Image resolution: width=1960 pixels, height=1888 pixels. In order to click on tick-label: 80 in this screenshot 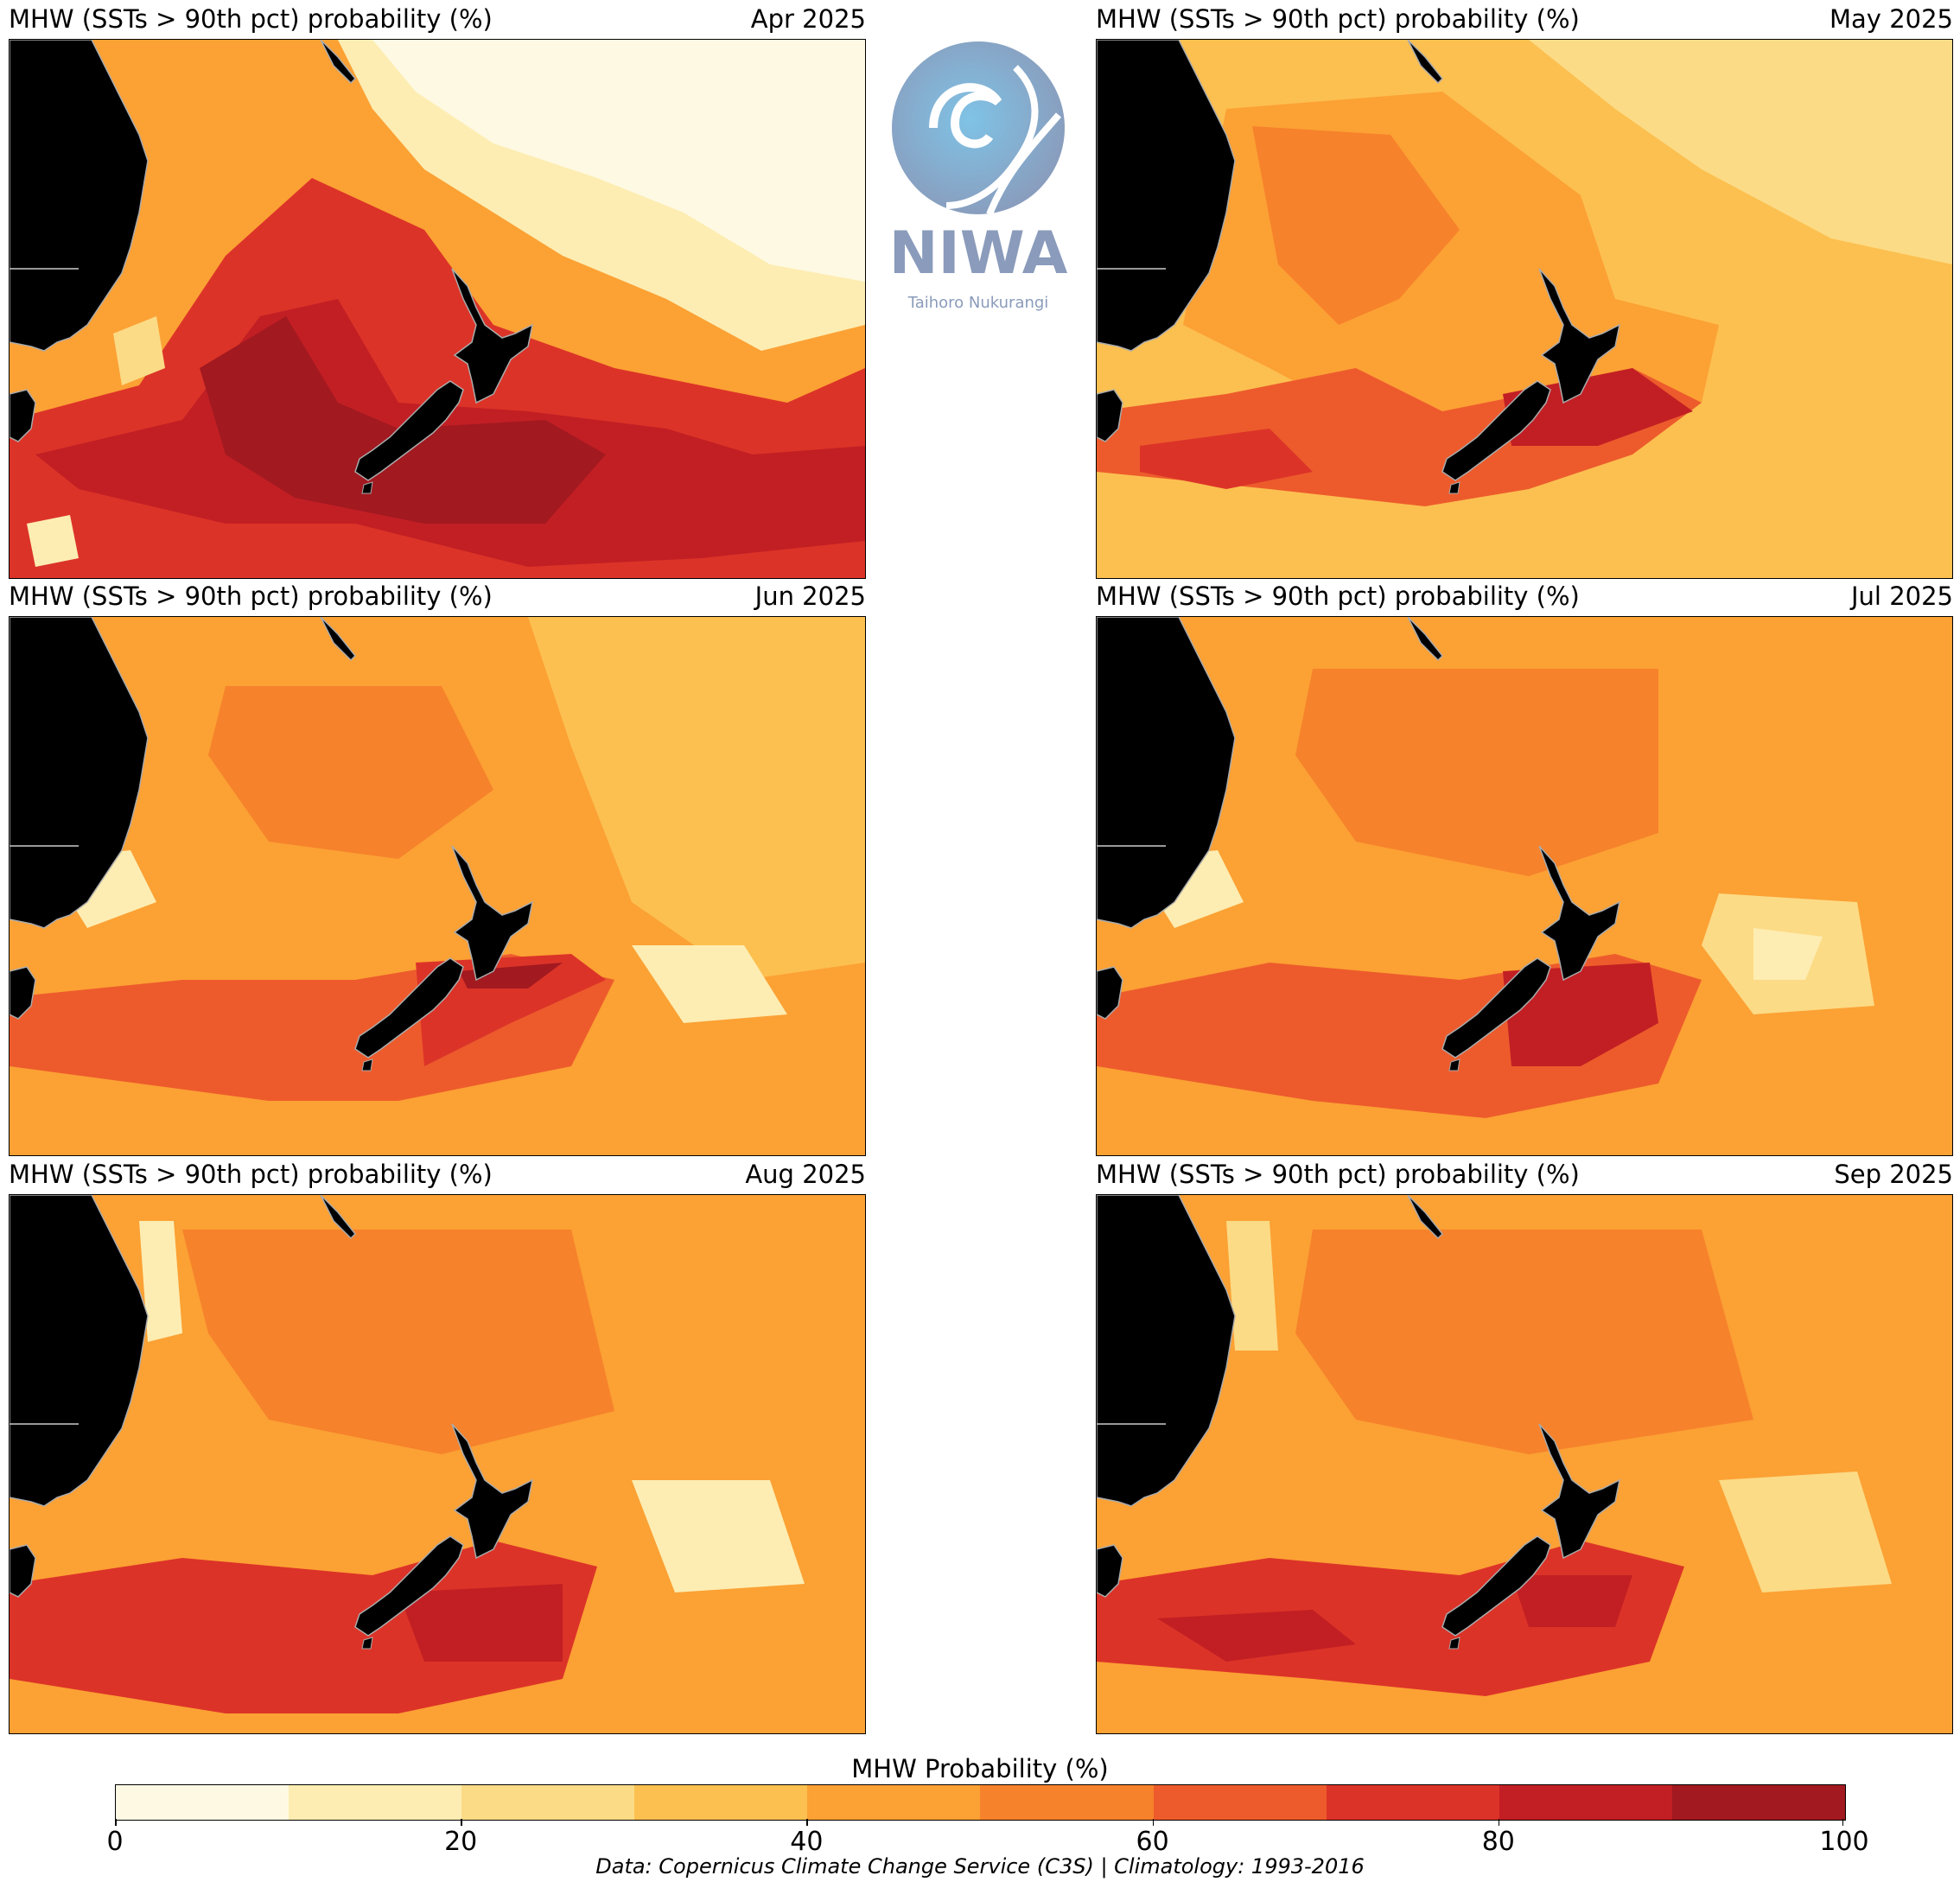, I will do `click(1498, 1842)`.